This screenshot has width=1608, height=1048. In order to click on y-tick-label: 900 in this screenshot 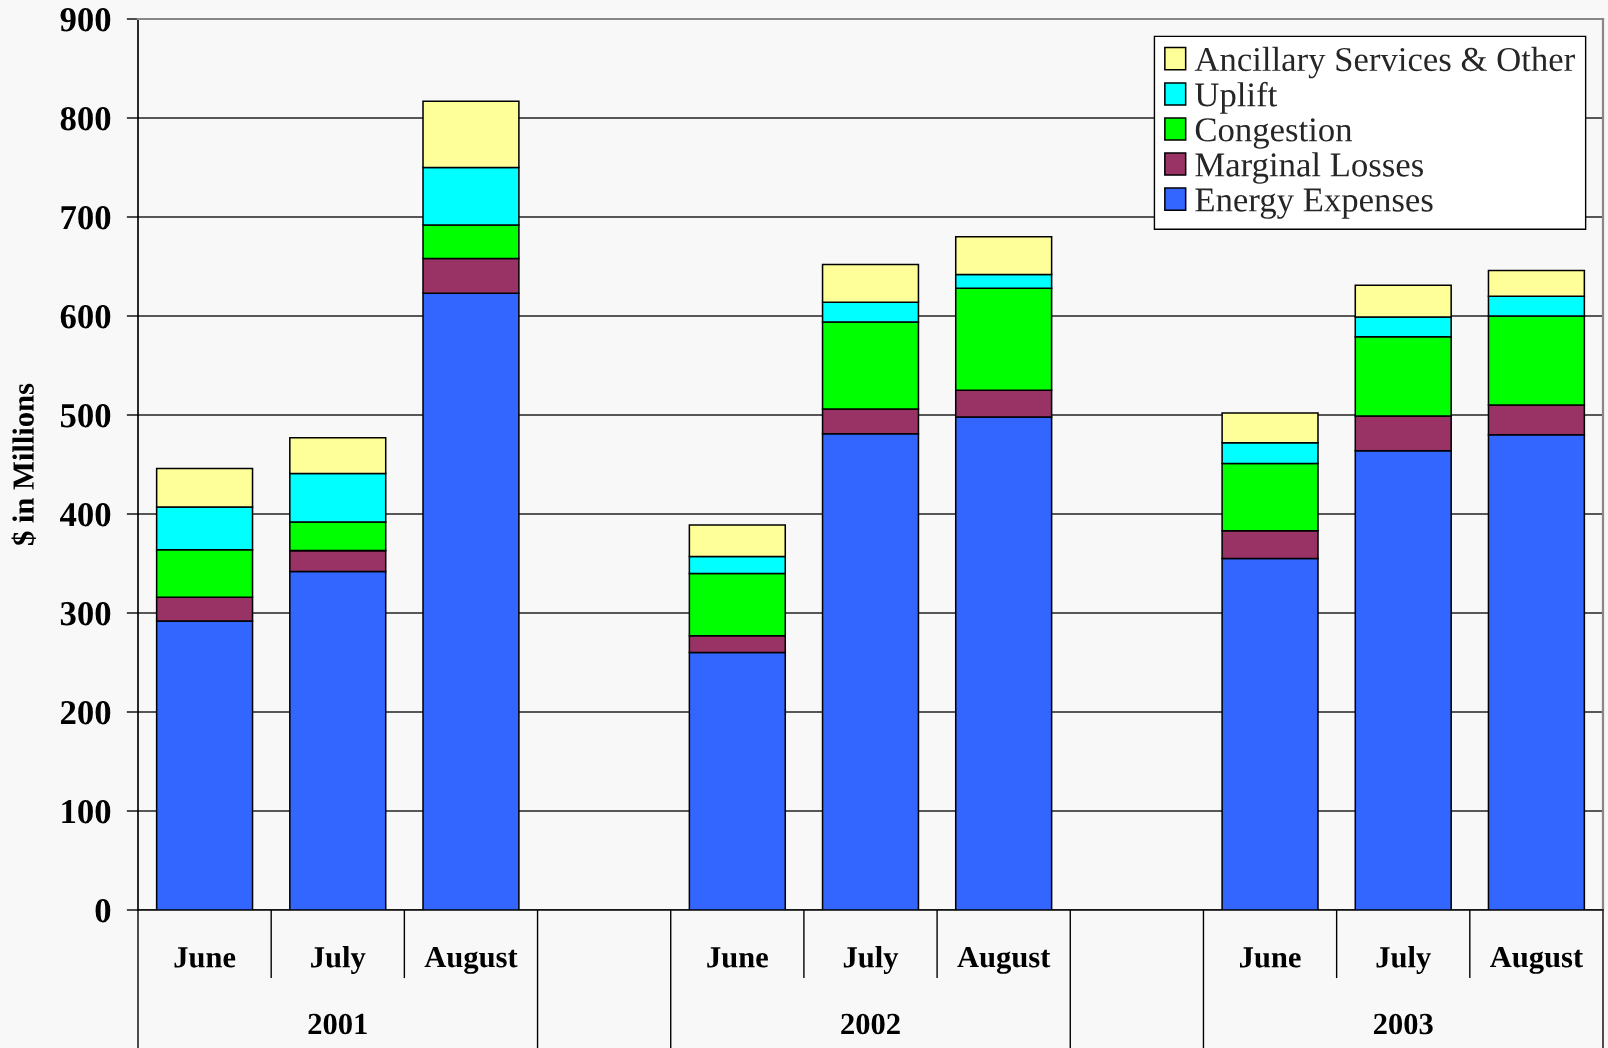, I will do `click(85, 19)`.